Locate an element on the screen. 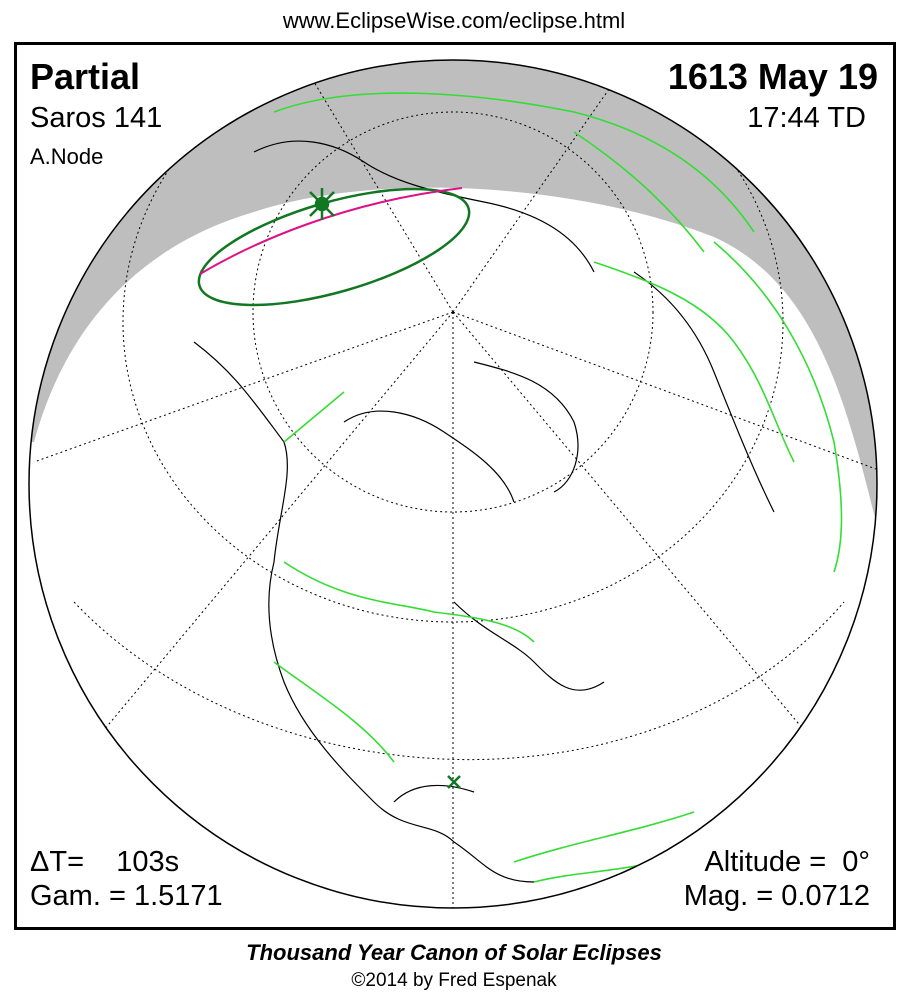 The width and height of the screenshot is (908, 1004). subsolar-marker is located at coordinates (454, 782).